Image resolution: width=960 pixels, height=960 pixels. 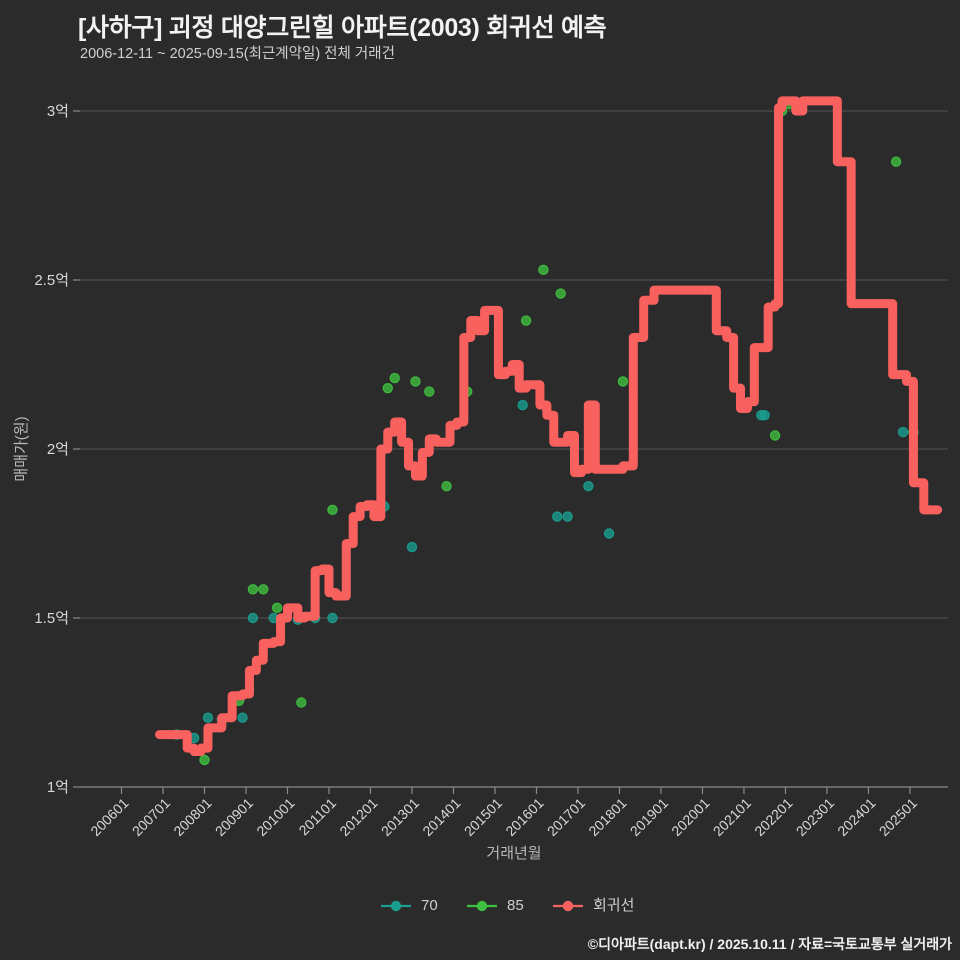 I want to click on x-axis-tick-label: 201901, so click(x=649, y=817).